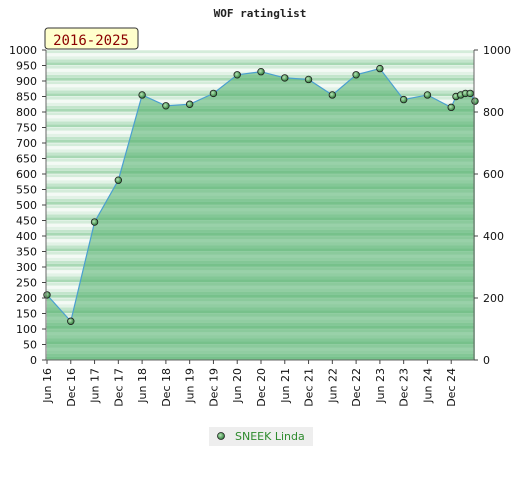 This screenshot has height=480, width=520. I want to click on left-tick-label: 50, so click(30, 345).